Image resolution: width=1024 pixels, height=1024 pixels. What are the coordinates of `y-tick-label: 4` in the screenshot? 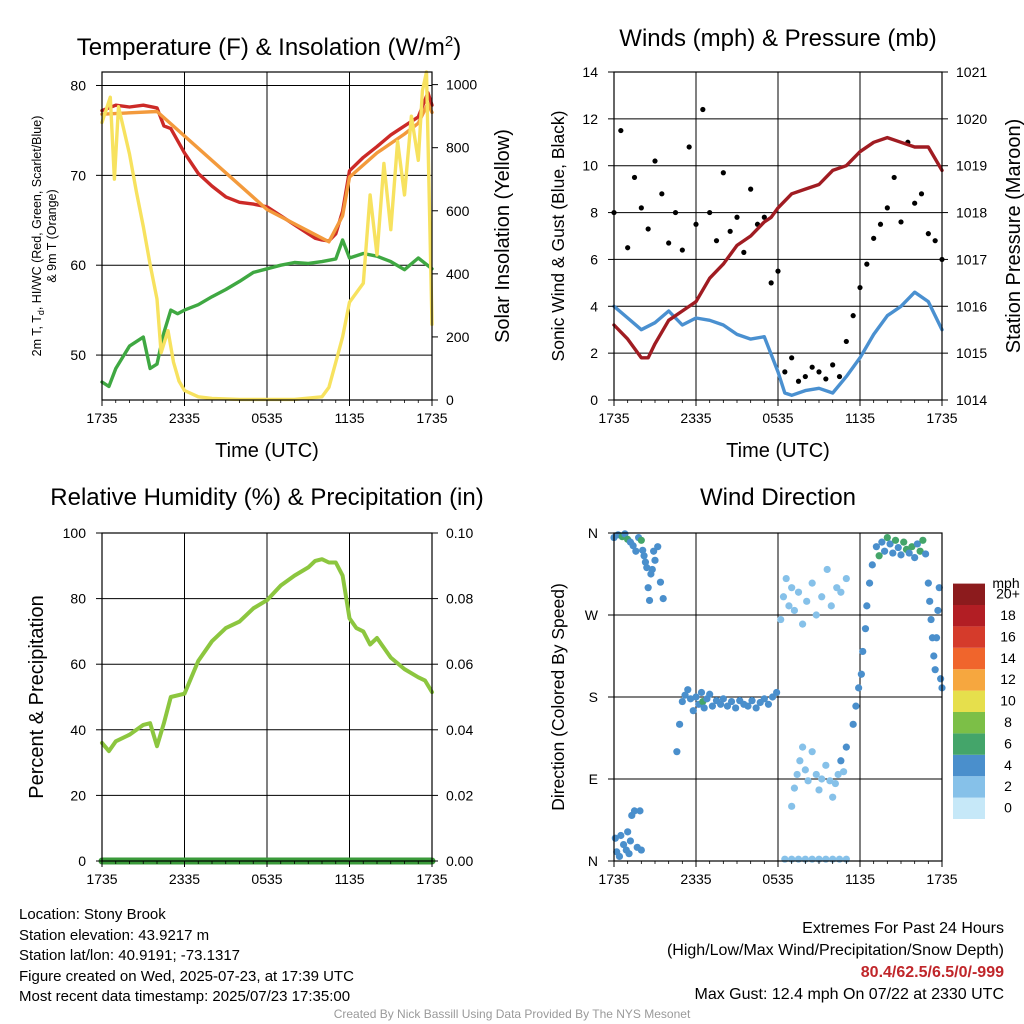 It's located at (594, 306).